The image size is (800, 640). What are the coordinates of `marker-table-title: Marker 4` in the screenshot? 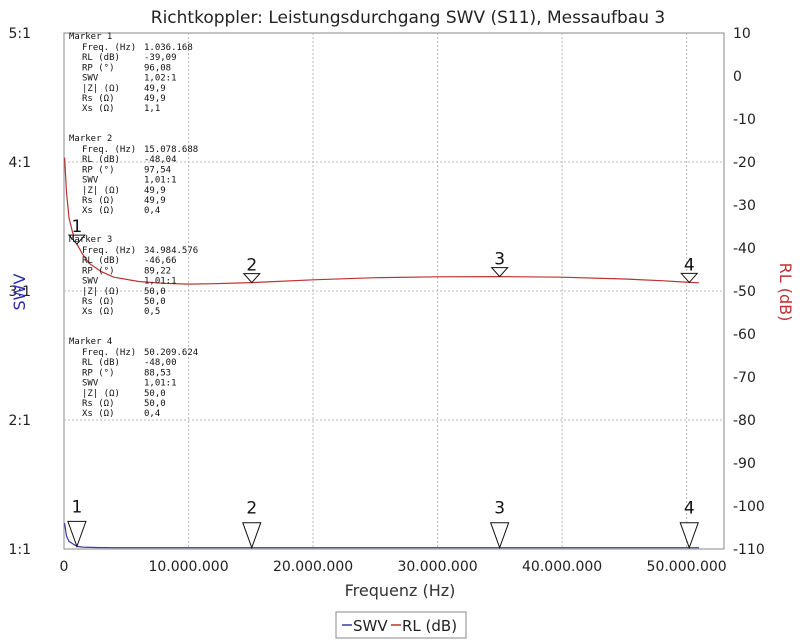 It's located at (90, 342).